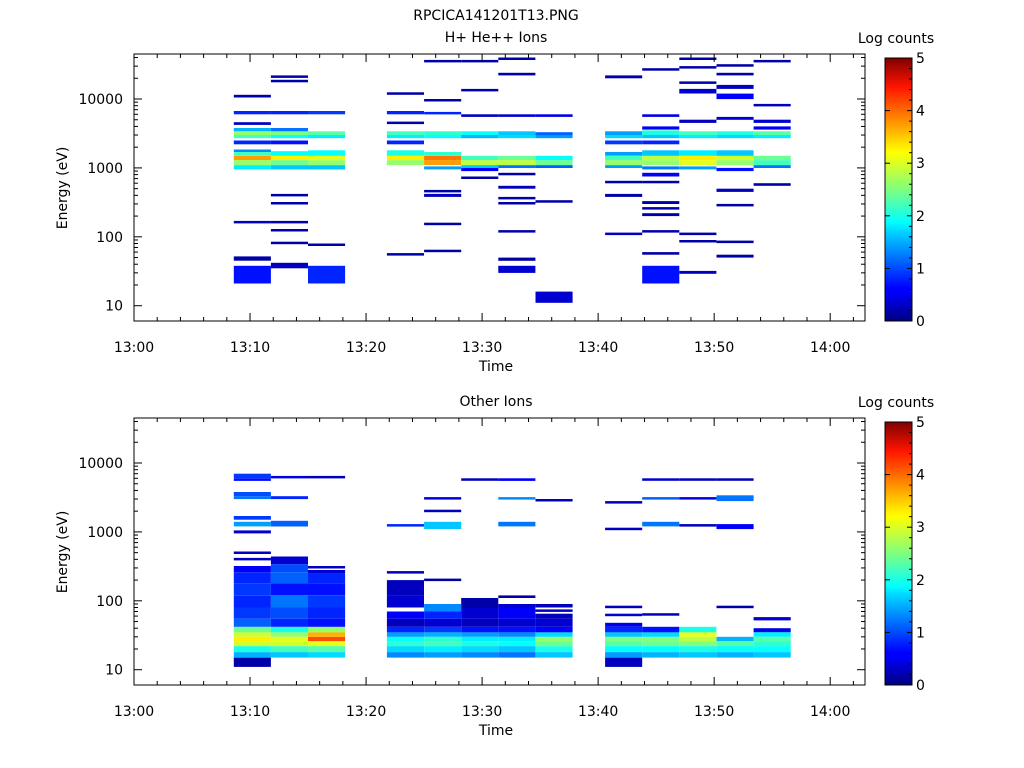 Image resolution: width=1024 pixels, height=768 pixels. Describe the element at coordinates (920, 217) in the screenshot. I see `colorbar-tick-label: 2` at that location.